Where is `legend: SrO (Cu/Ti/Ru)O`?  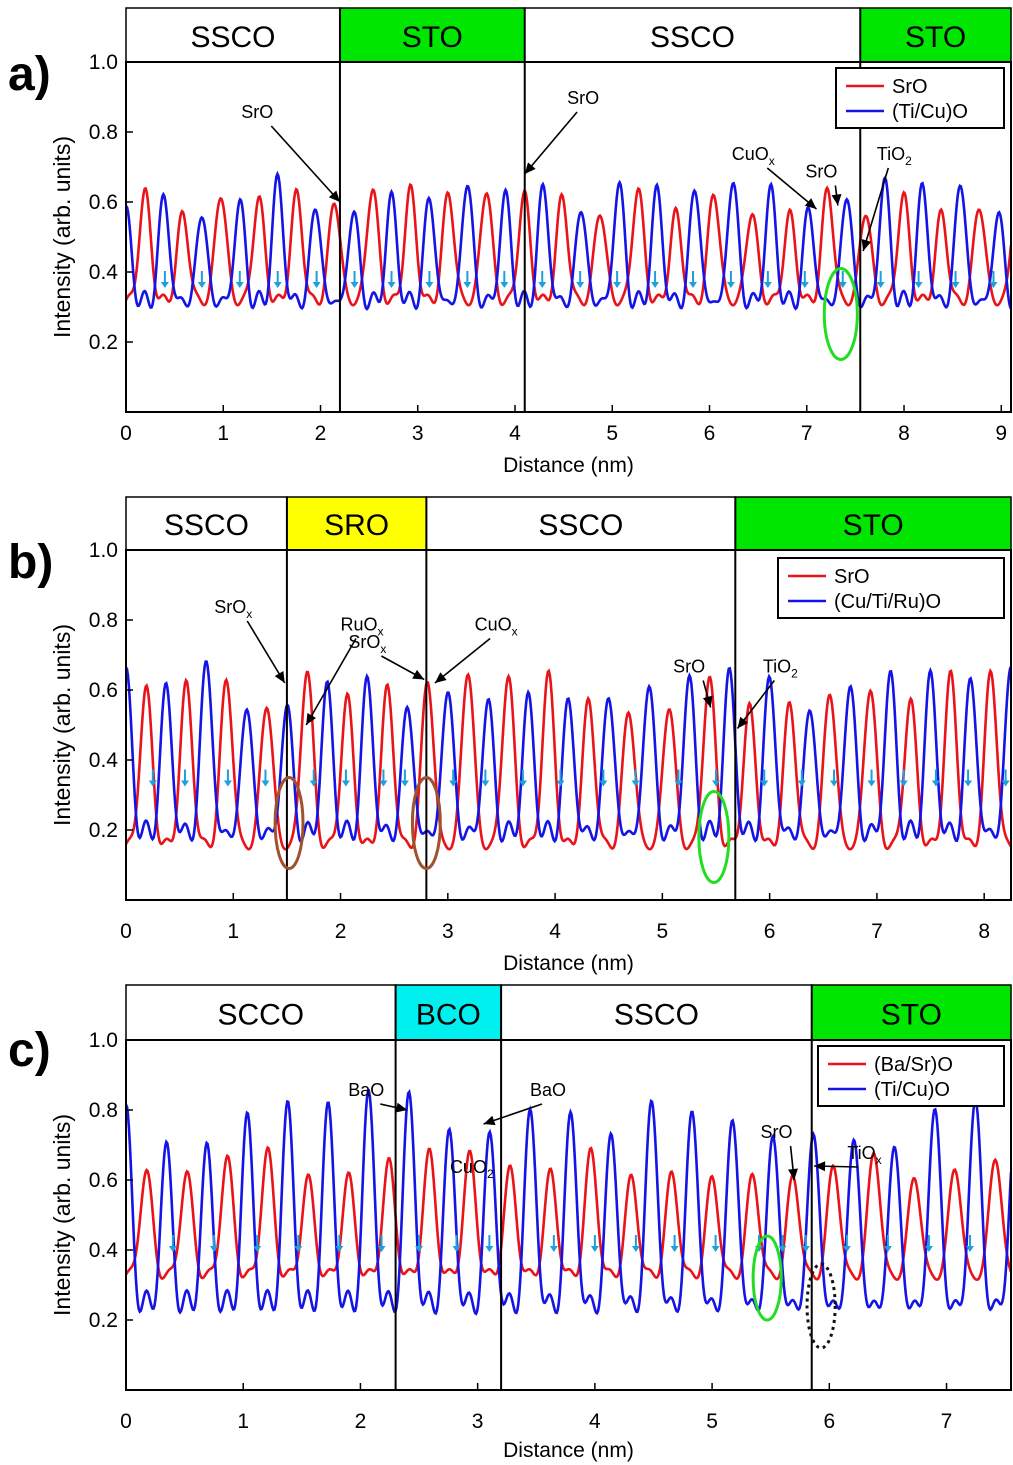
legend: SrO (Cu/Ti/Ru)O is located at coordinates (891, 588).